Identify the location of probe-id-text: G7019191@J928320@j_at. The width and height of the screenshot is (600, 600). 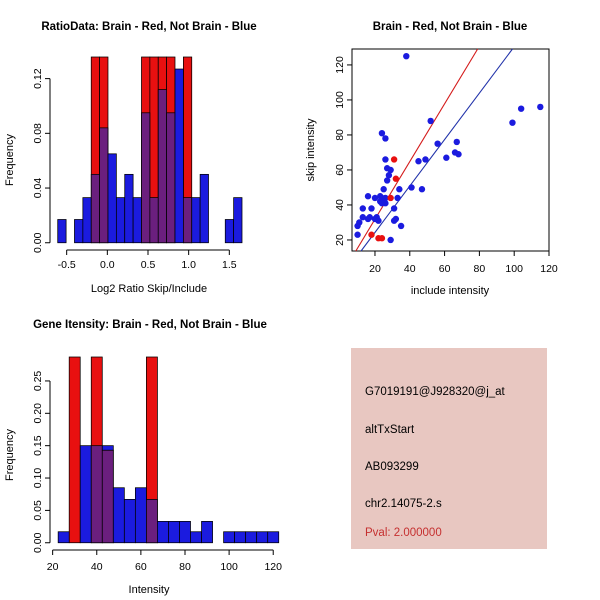
(435, 392).